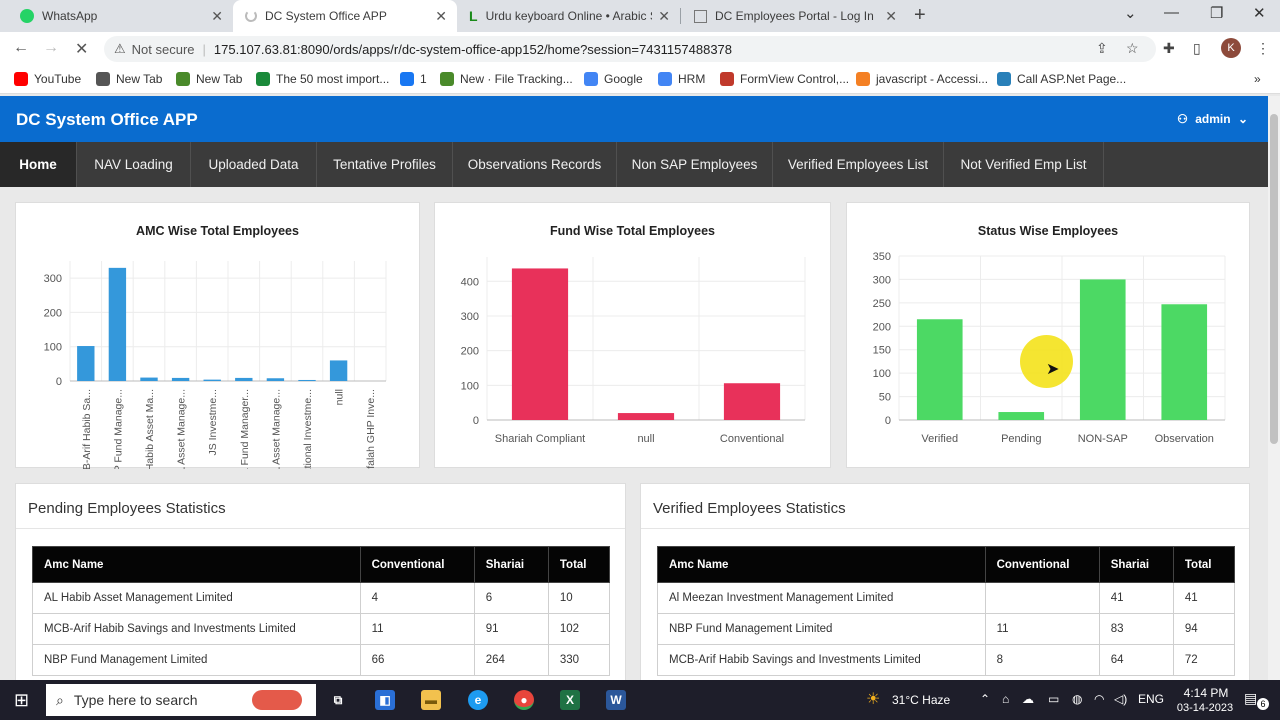 This screenshot has height=720, width=1280. Describe the element at coordinates (120, 48) in the screenshot. I see `warning-icon: ⚠` at that location.